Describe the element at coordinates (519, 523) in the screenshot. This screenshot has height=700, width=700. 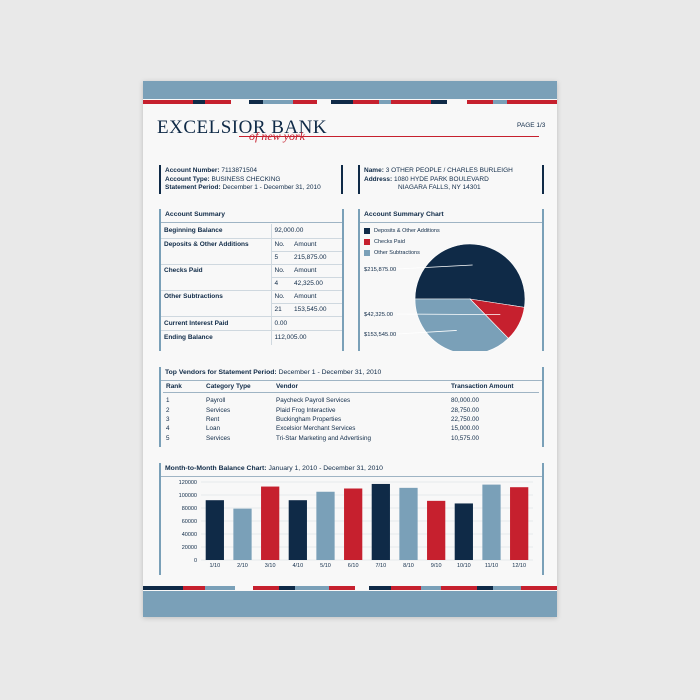
I see `bar-12/10` at that location.